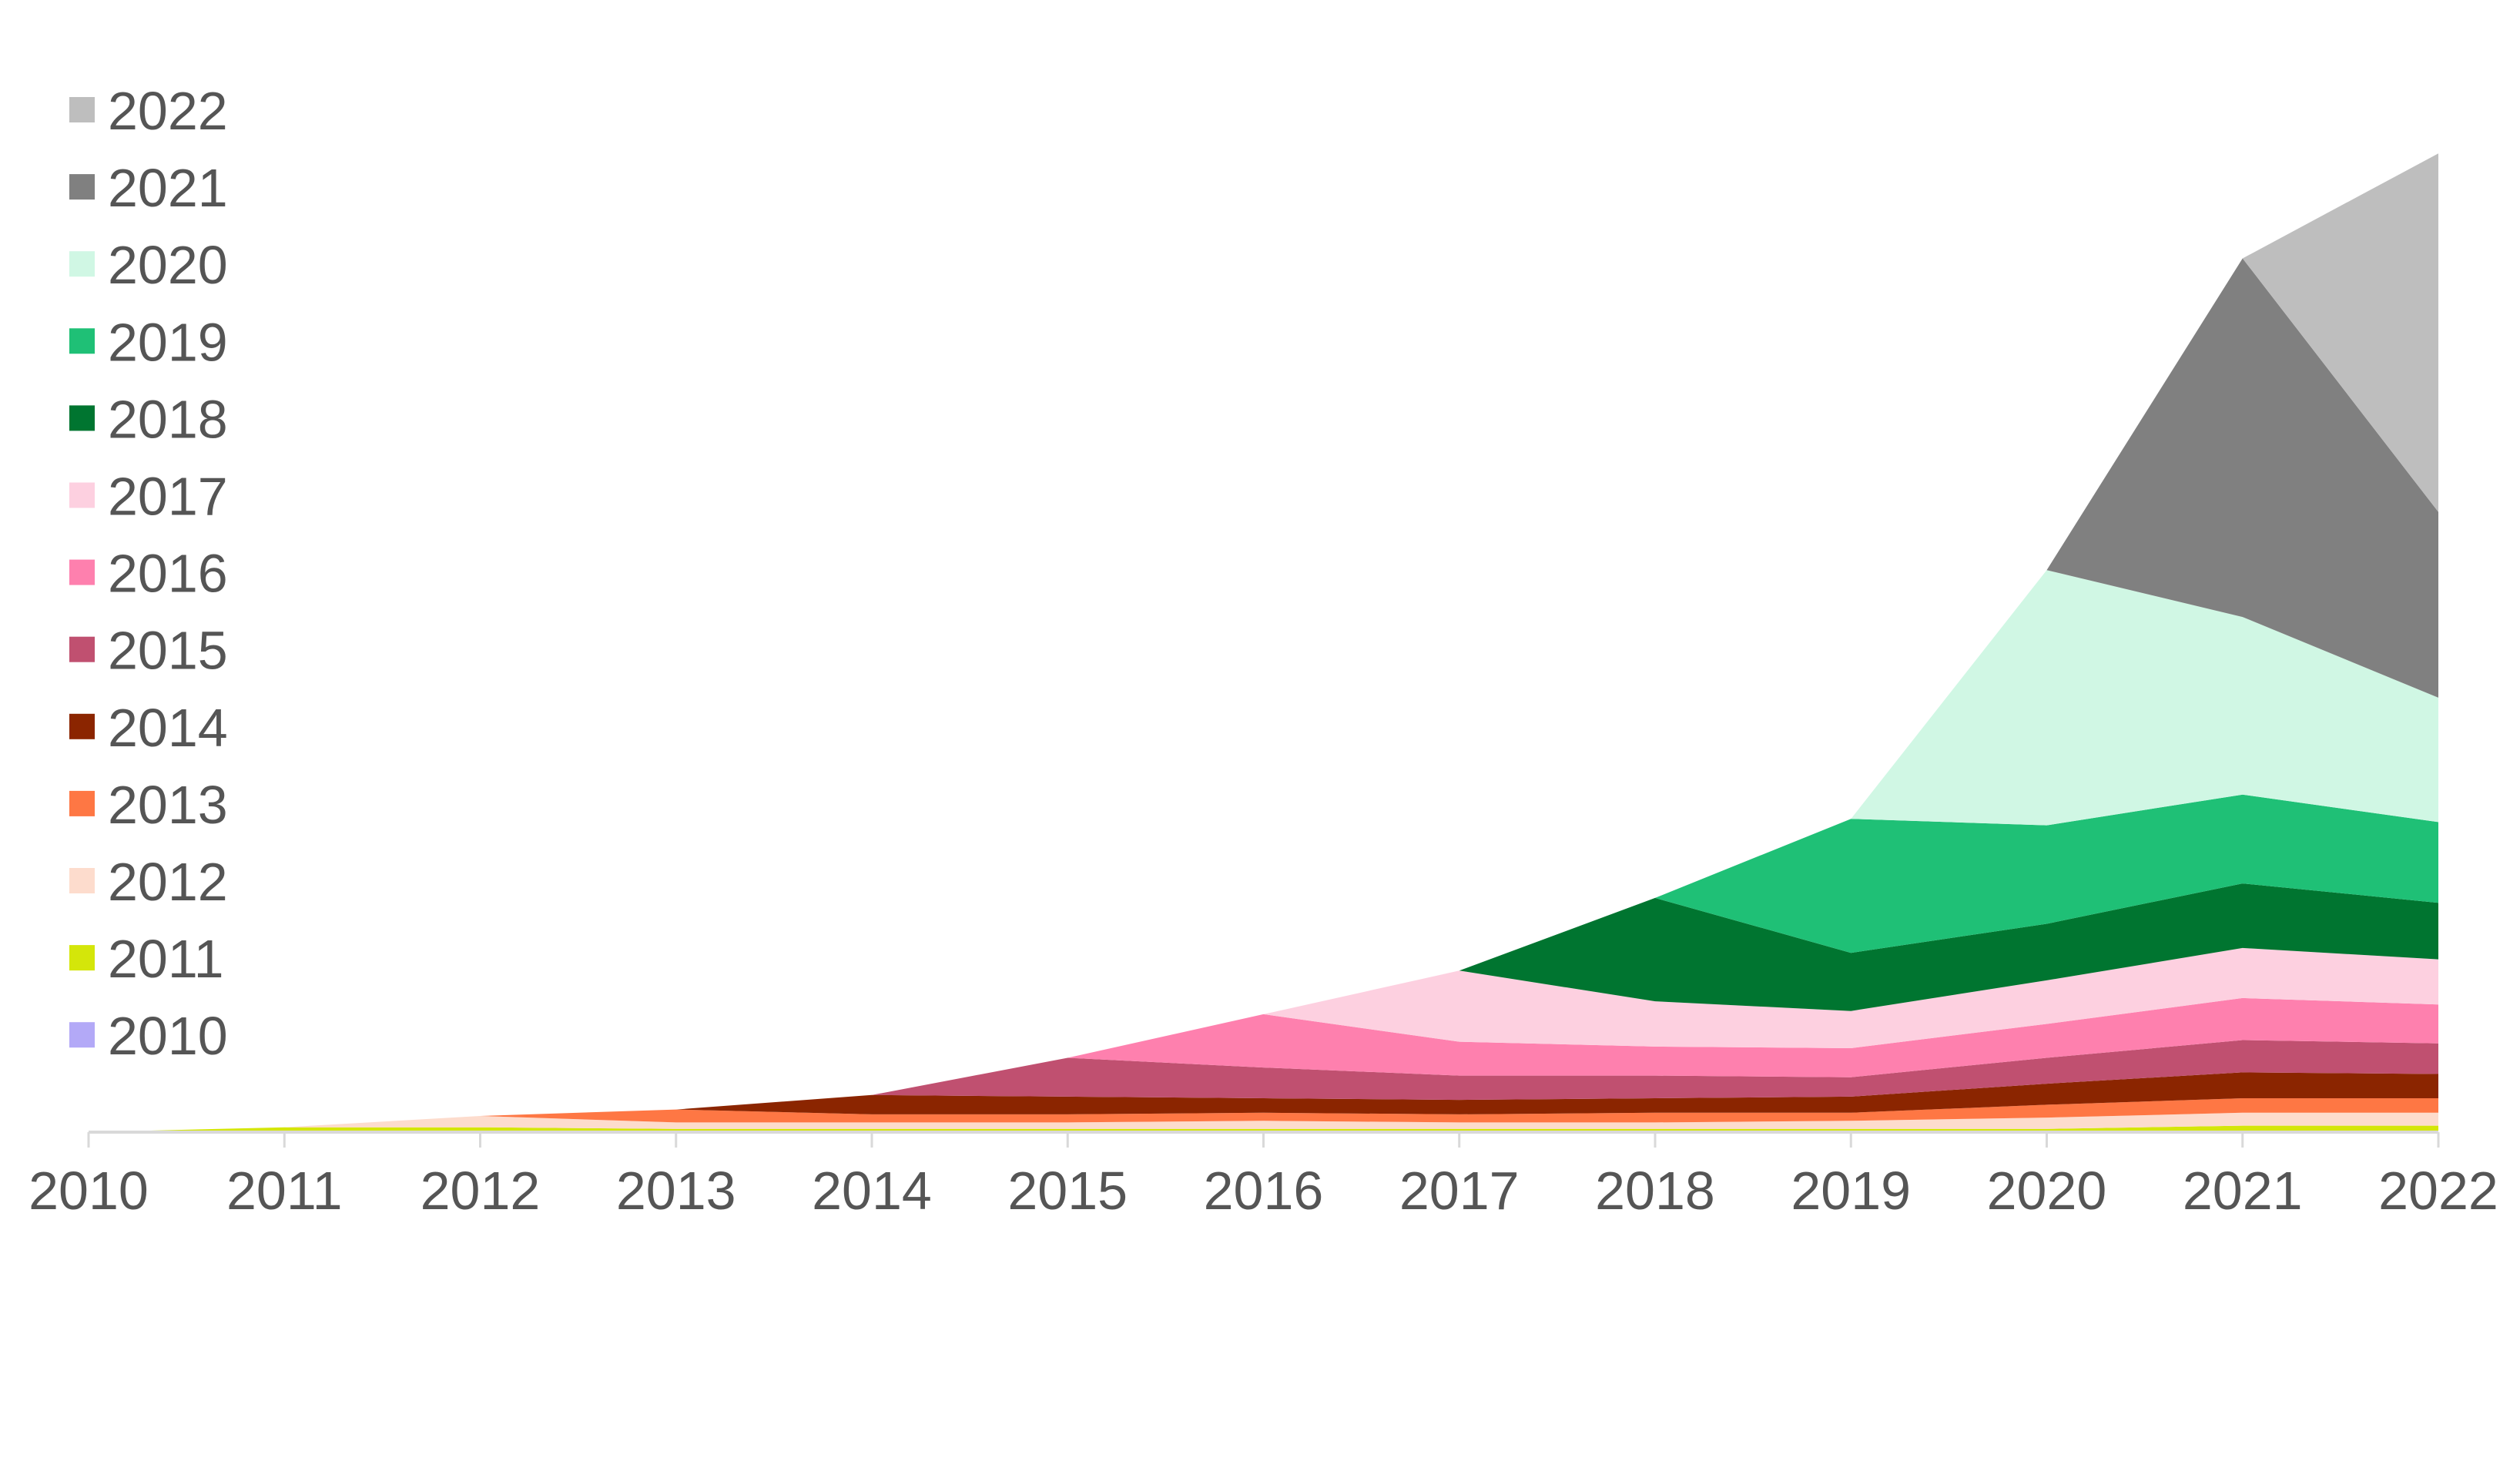  I want to click on x-tick-label: 2018, so click(1655, 1191).